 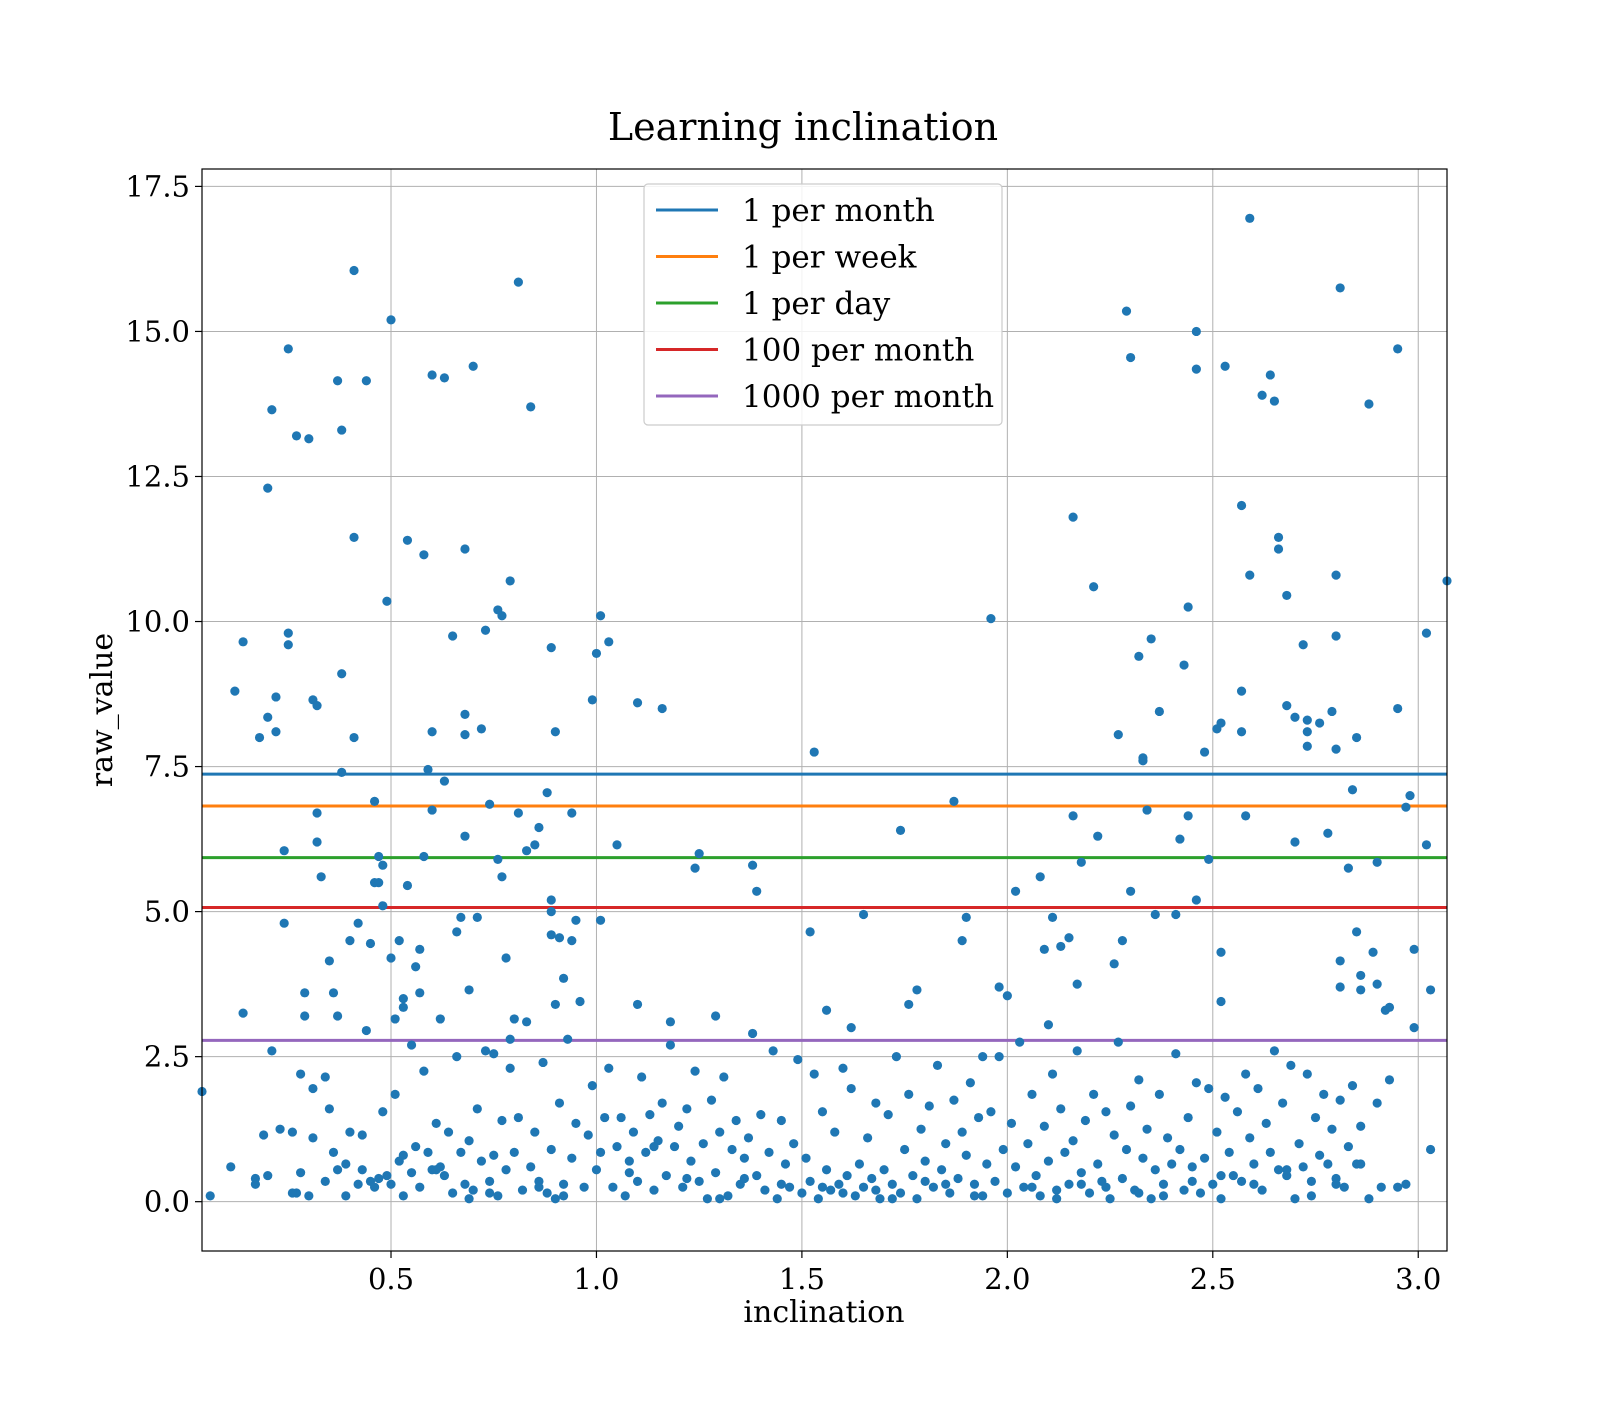 I want to click on x-axis-ticks: 0.5 1.0 1.5 2.0 2.5 3.0, so click(x=904, y=1273).